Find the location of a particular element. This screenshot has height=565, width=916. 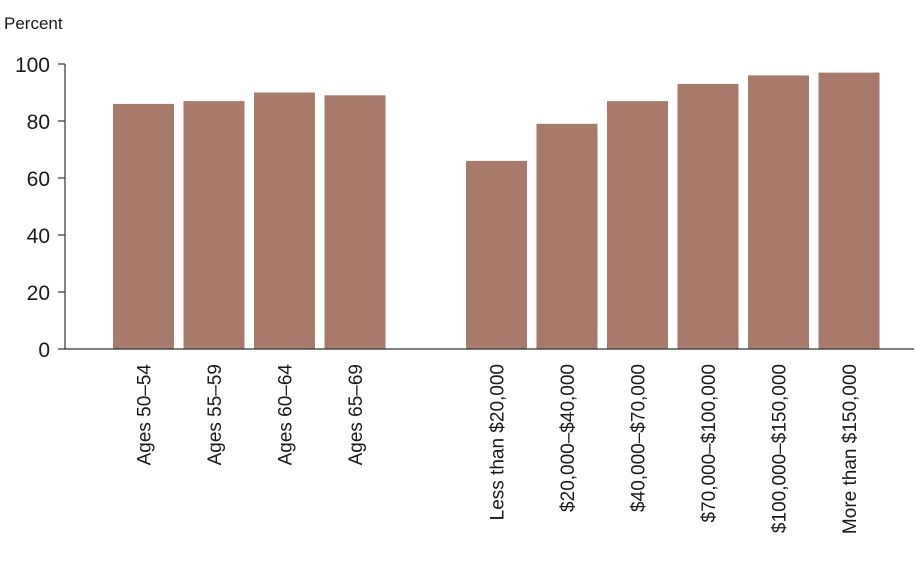

x-category-label: $100,000–$150,000 is located at coordinates (780, 448).